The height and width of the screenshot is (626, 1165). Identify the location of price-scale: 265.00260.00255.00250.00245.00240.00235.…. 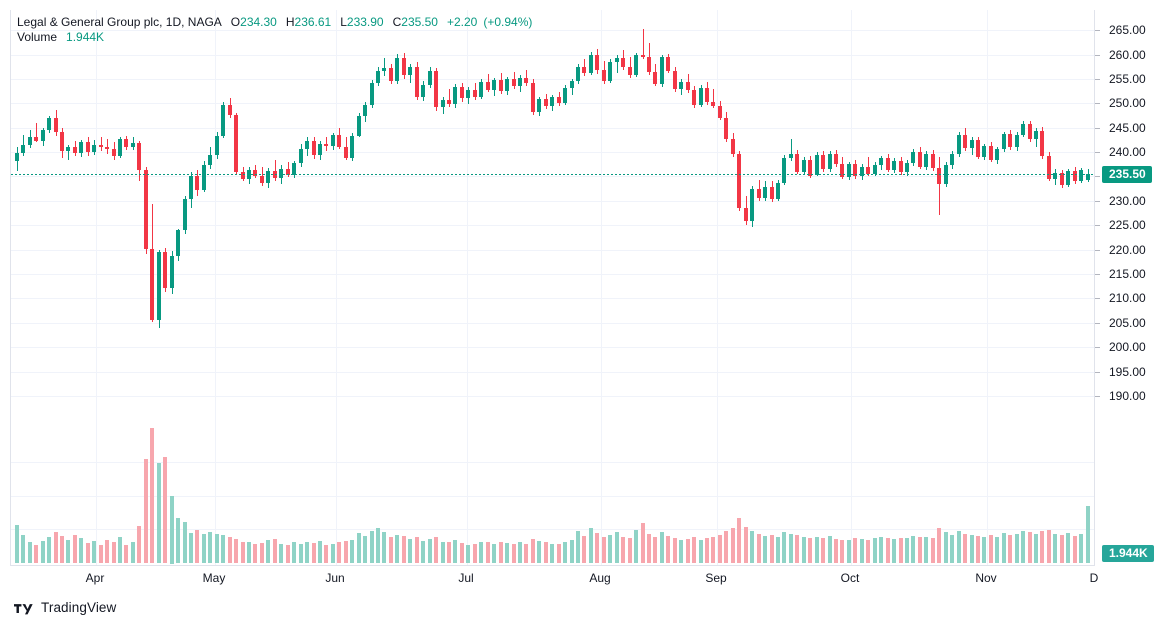
(1130, 287).